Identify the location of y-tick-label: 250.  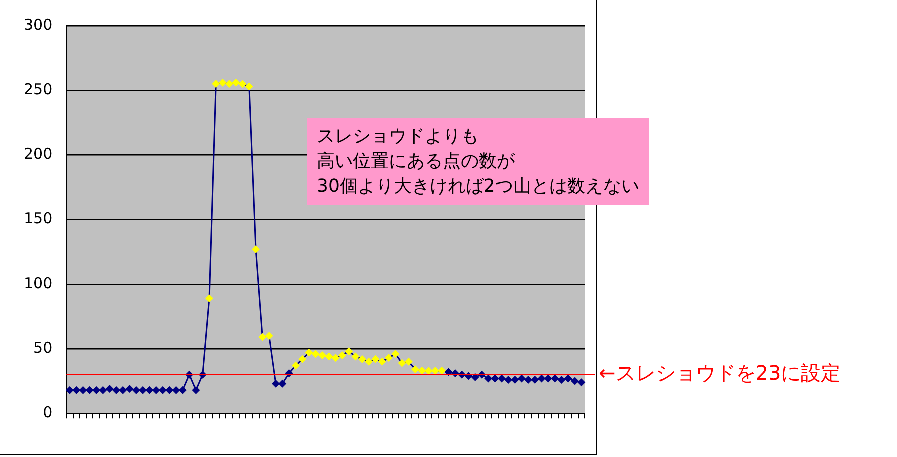
(38, 89).